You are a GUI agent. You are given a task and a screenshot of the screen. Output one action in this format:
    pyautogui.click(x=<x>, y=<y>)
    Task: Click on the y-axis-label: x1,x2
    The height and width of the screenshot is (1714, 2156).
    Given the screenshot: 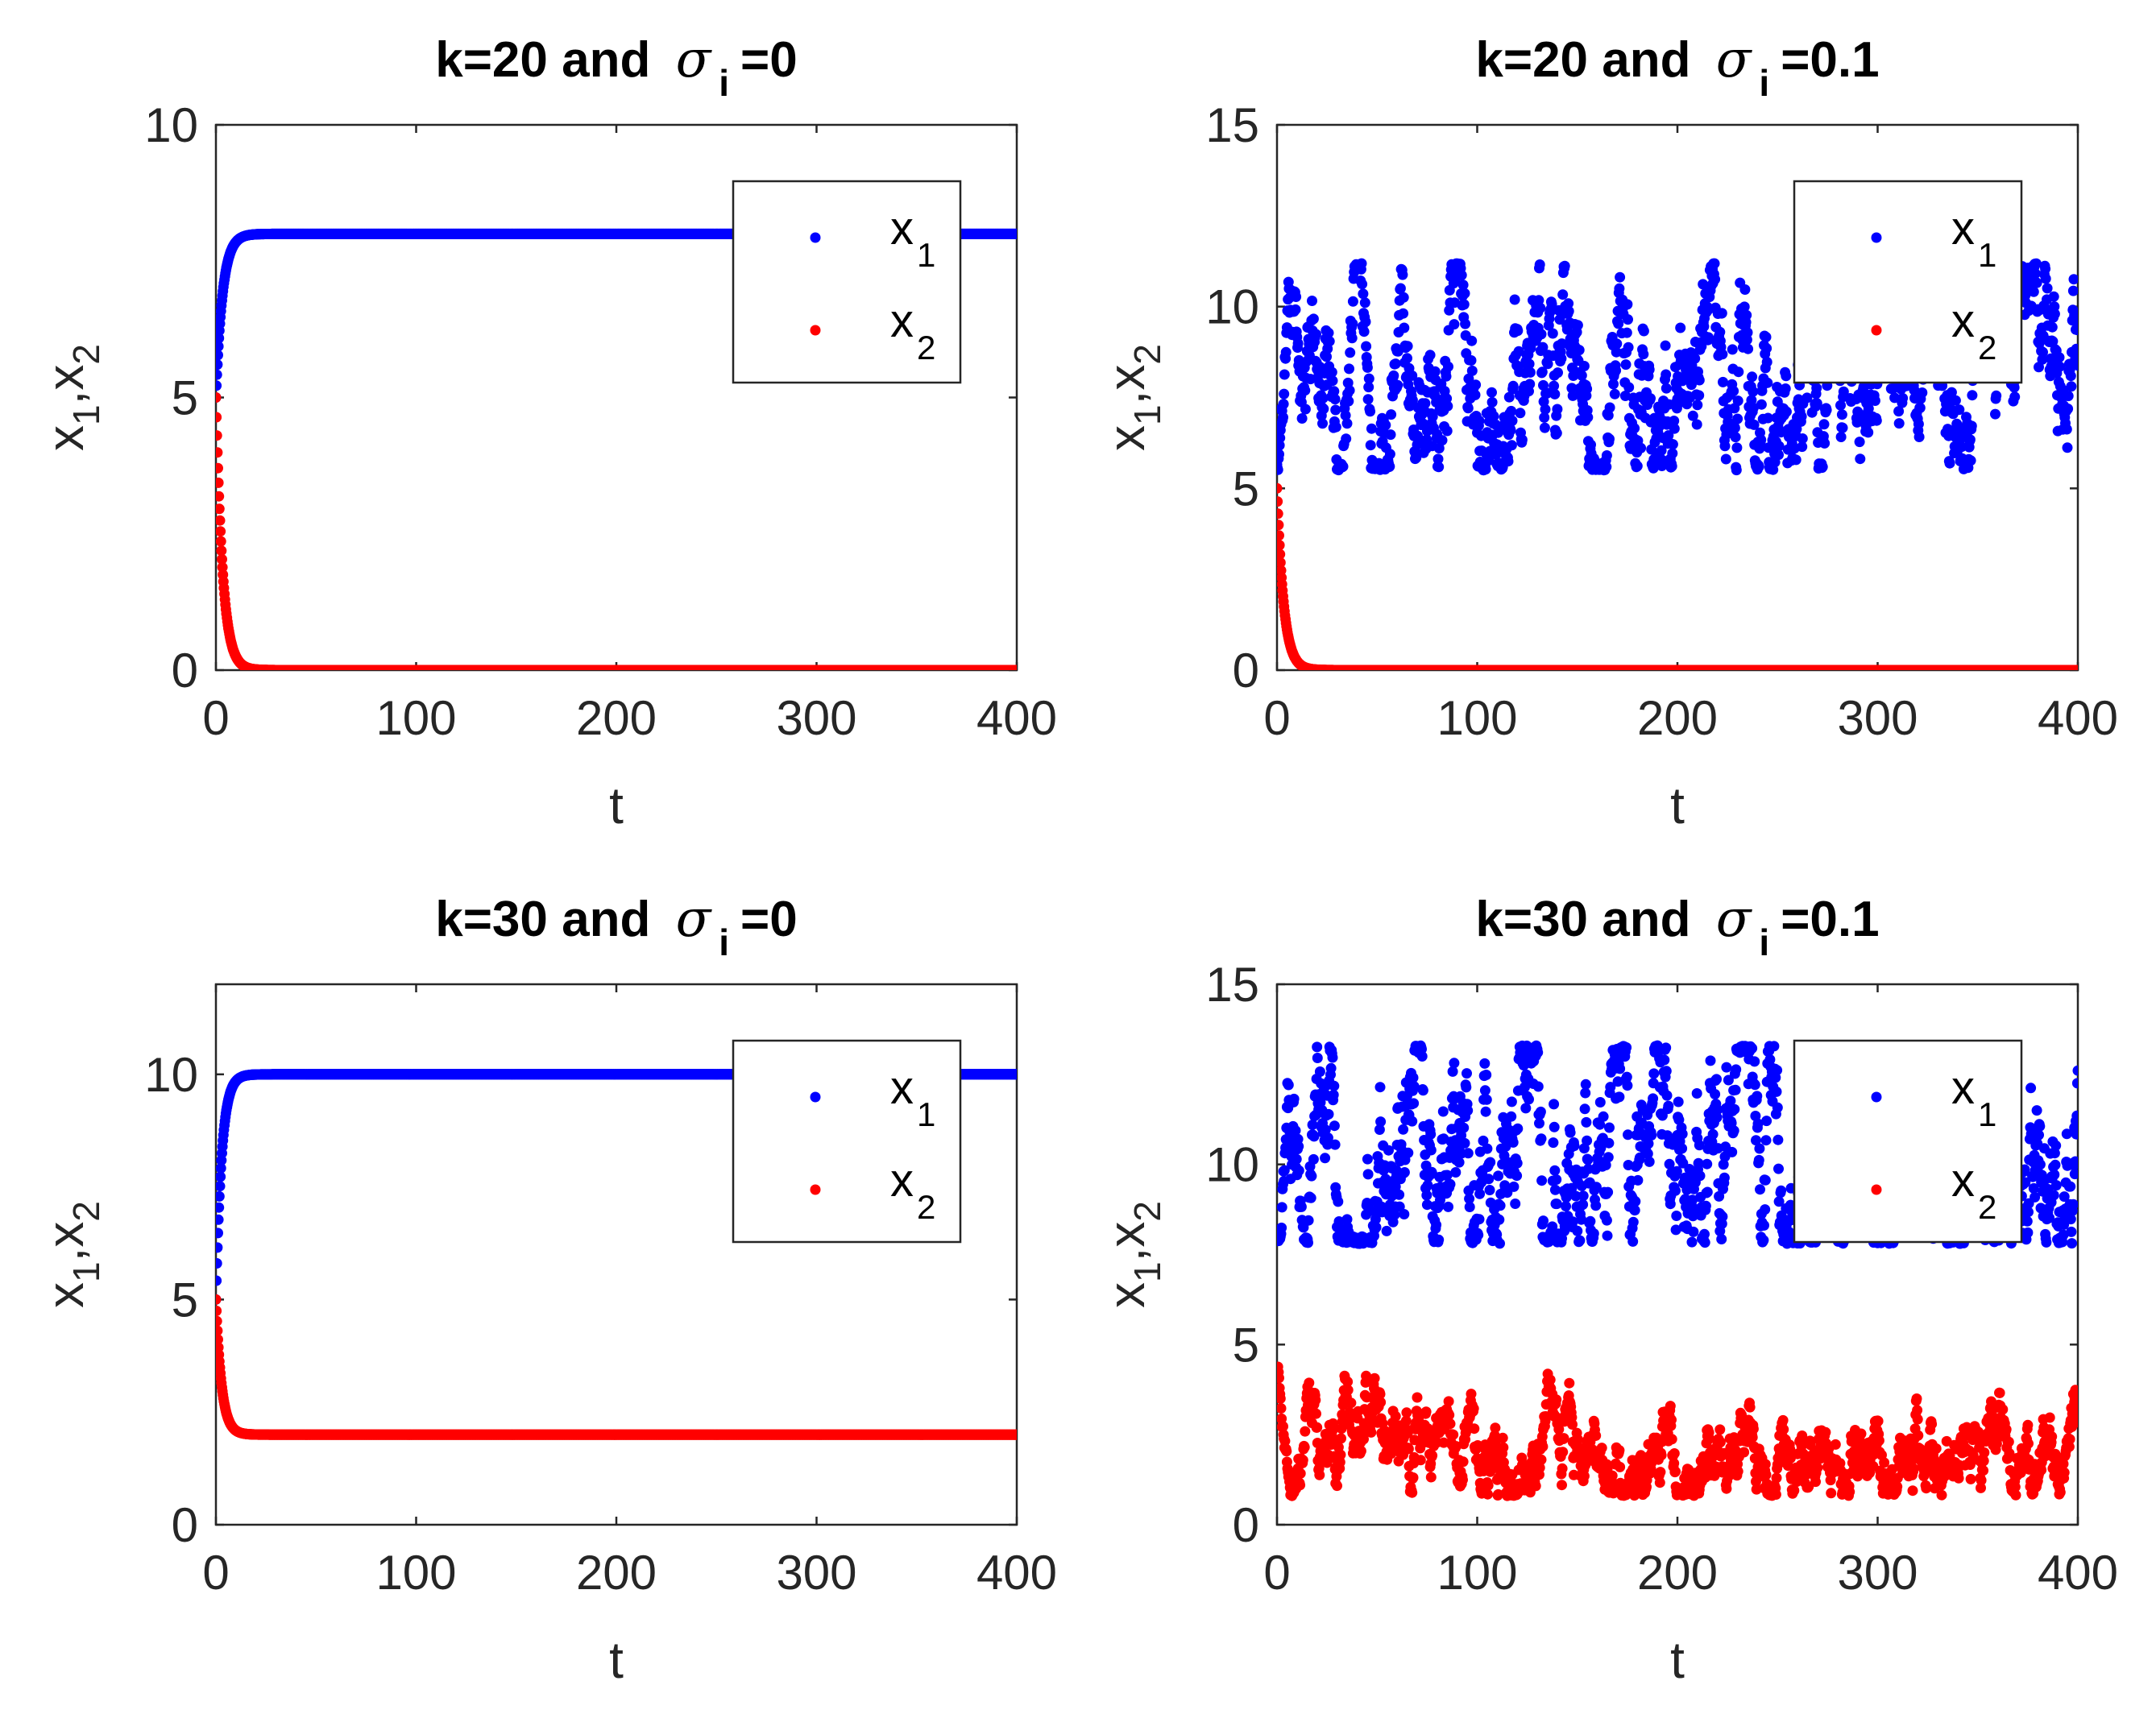 What is the action you would take?
    pyautogui.click(x=1133, y=397)
    